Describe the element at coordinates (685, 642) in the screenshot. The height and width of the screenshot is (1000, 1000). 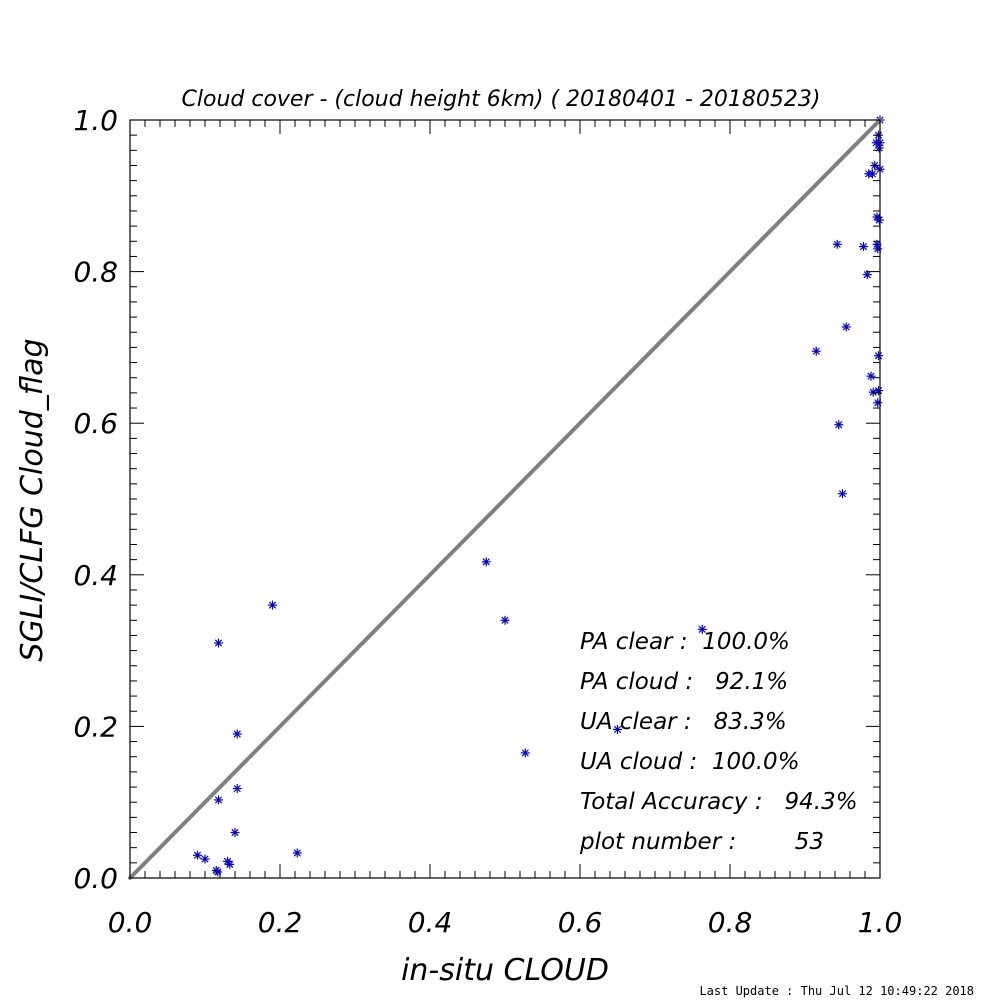
I see `stat-line: PA clear : 100.0%` at that location.